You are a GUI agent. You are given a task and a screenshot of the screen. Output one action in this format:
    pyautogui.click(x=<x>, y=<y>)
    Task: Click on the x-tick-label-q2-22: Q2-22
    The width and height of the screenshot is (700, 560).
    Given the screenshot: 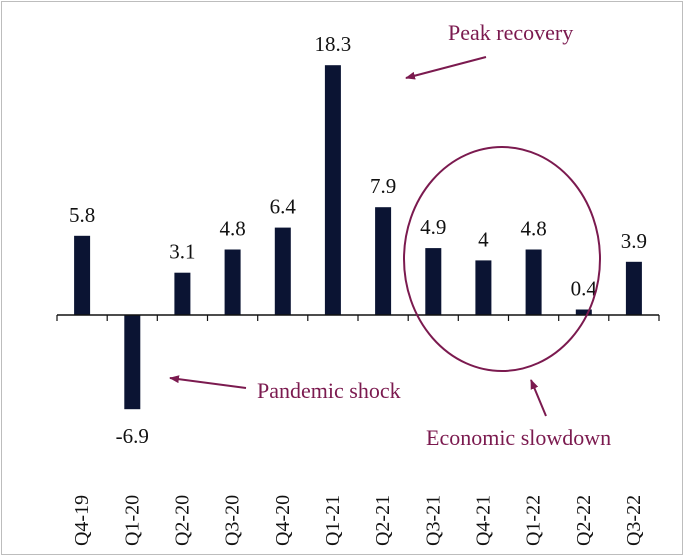 What is the action you would take?
    pyautogui.click(x=584, y=520)
    